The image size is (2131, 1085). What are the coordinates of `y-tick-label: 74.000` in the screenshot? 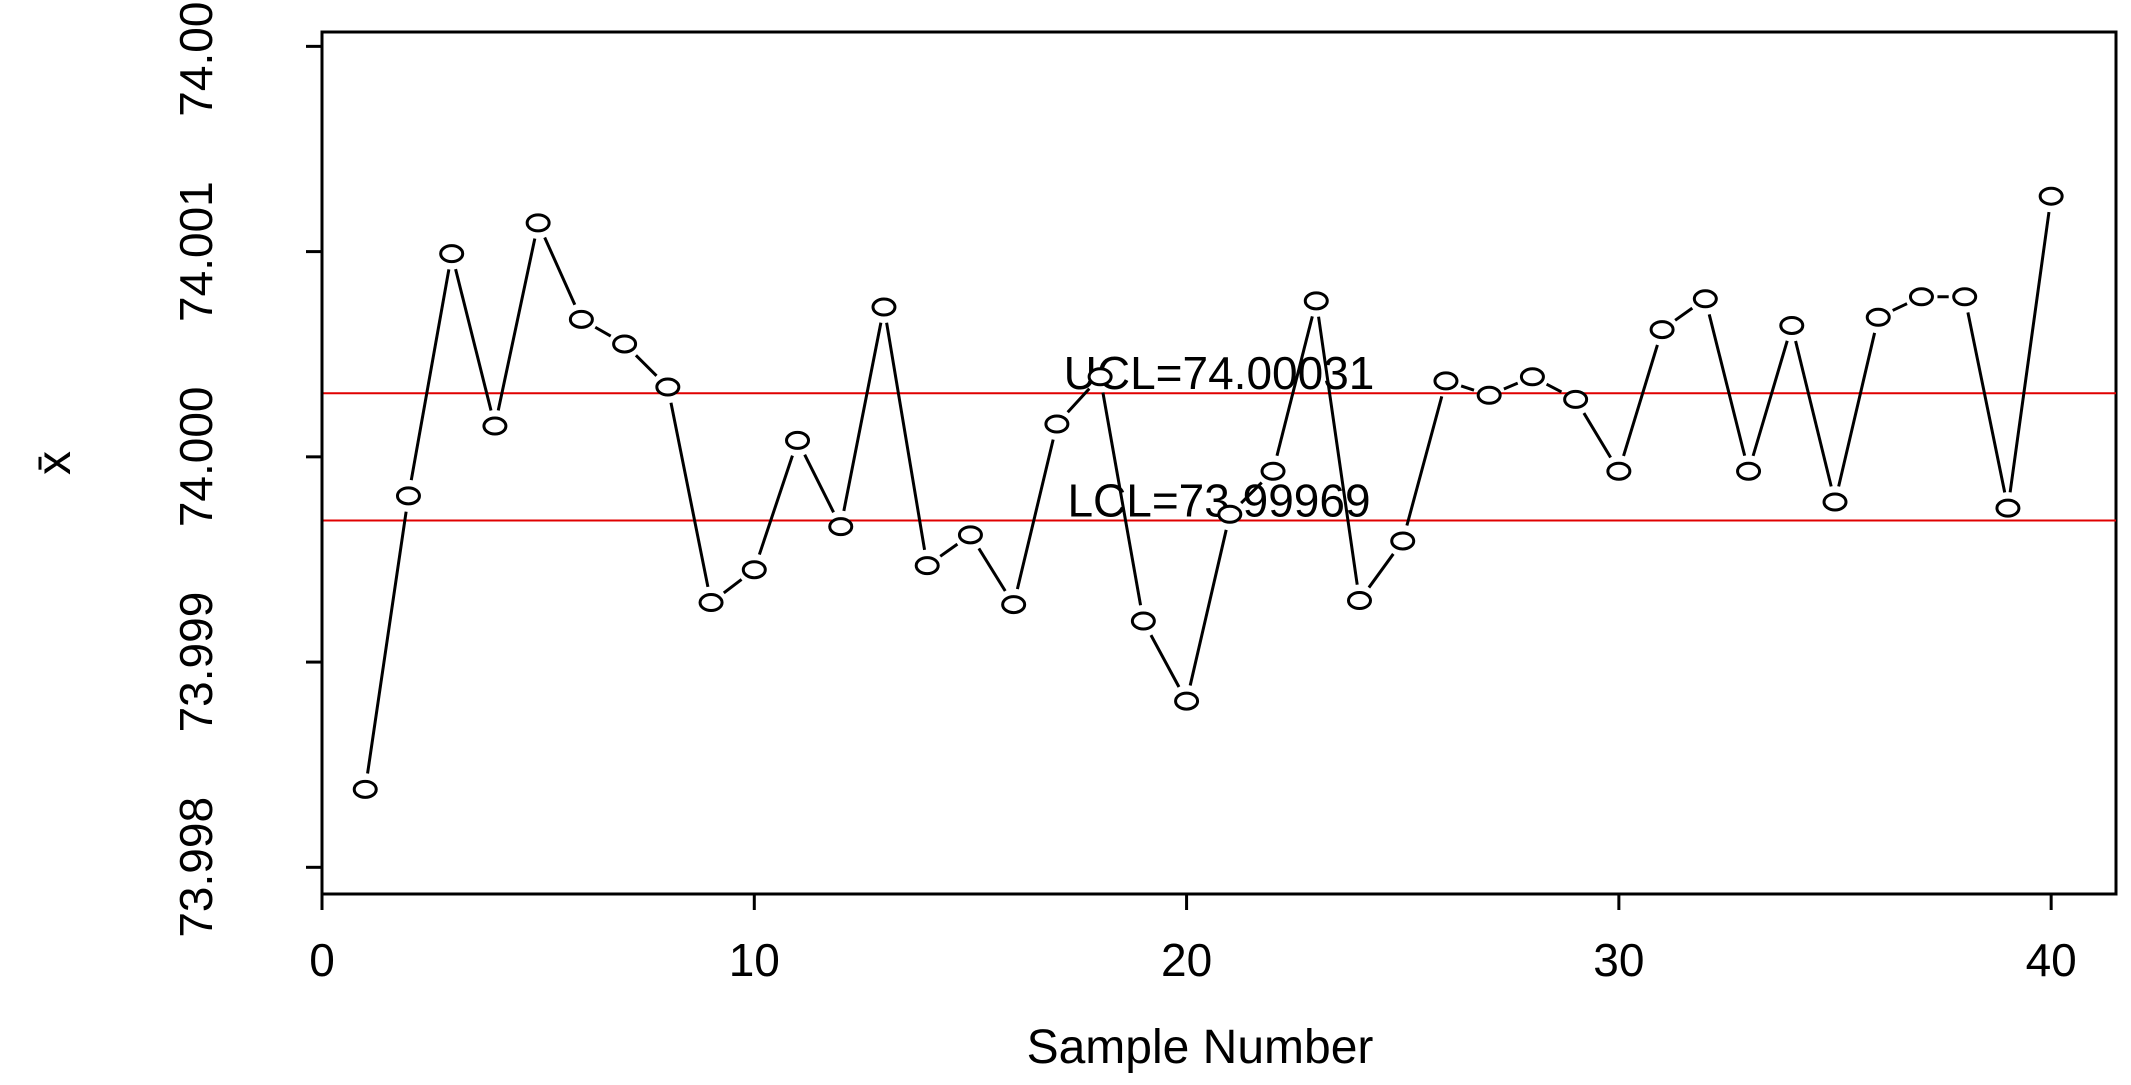 It's located at (196, 456).